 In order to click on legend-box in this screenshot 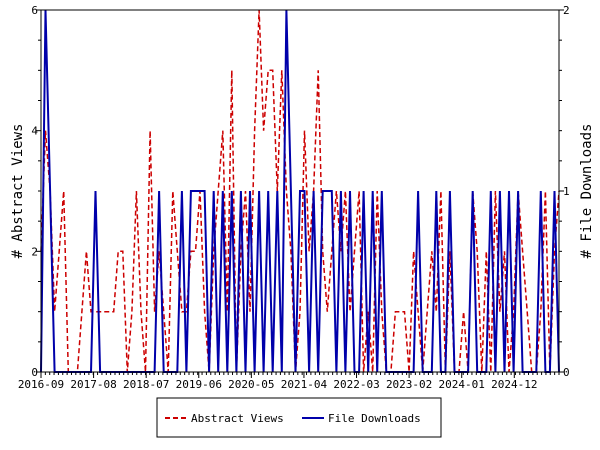, I will do `click(299, 417)`.